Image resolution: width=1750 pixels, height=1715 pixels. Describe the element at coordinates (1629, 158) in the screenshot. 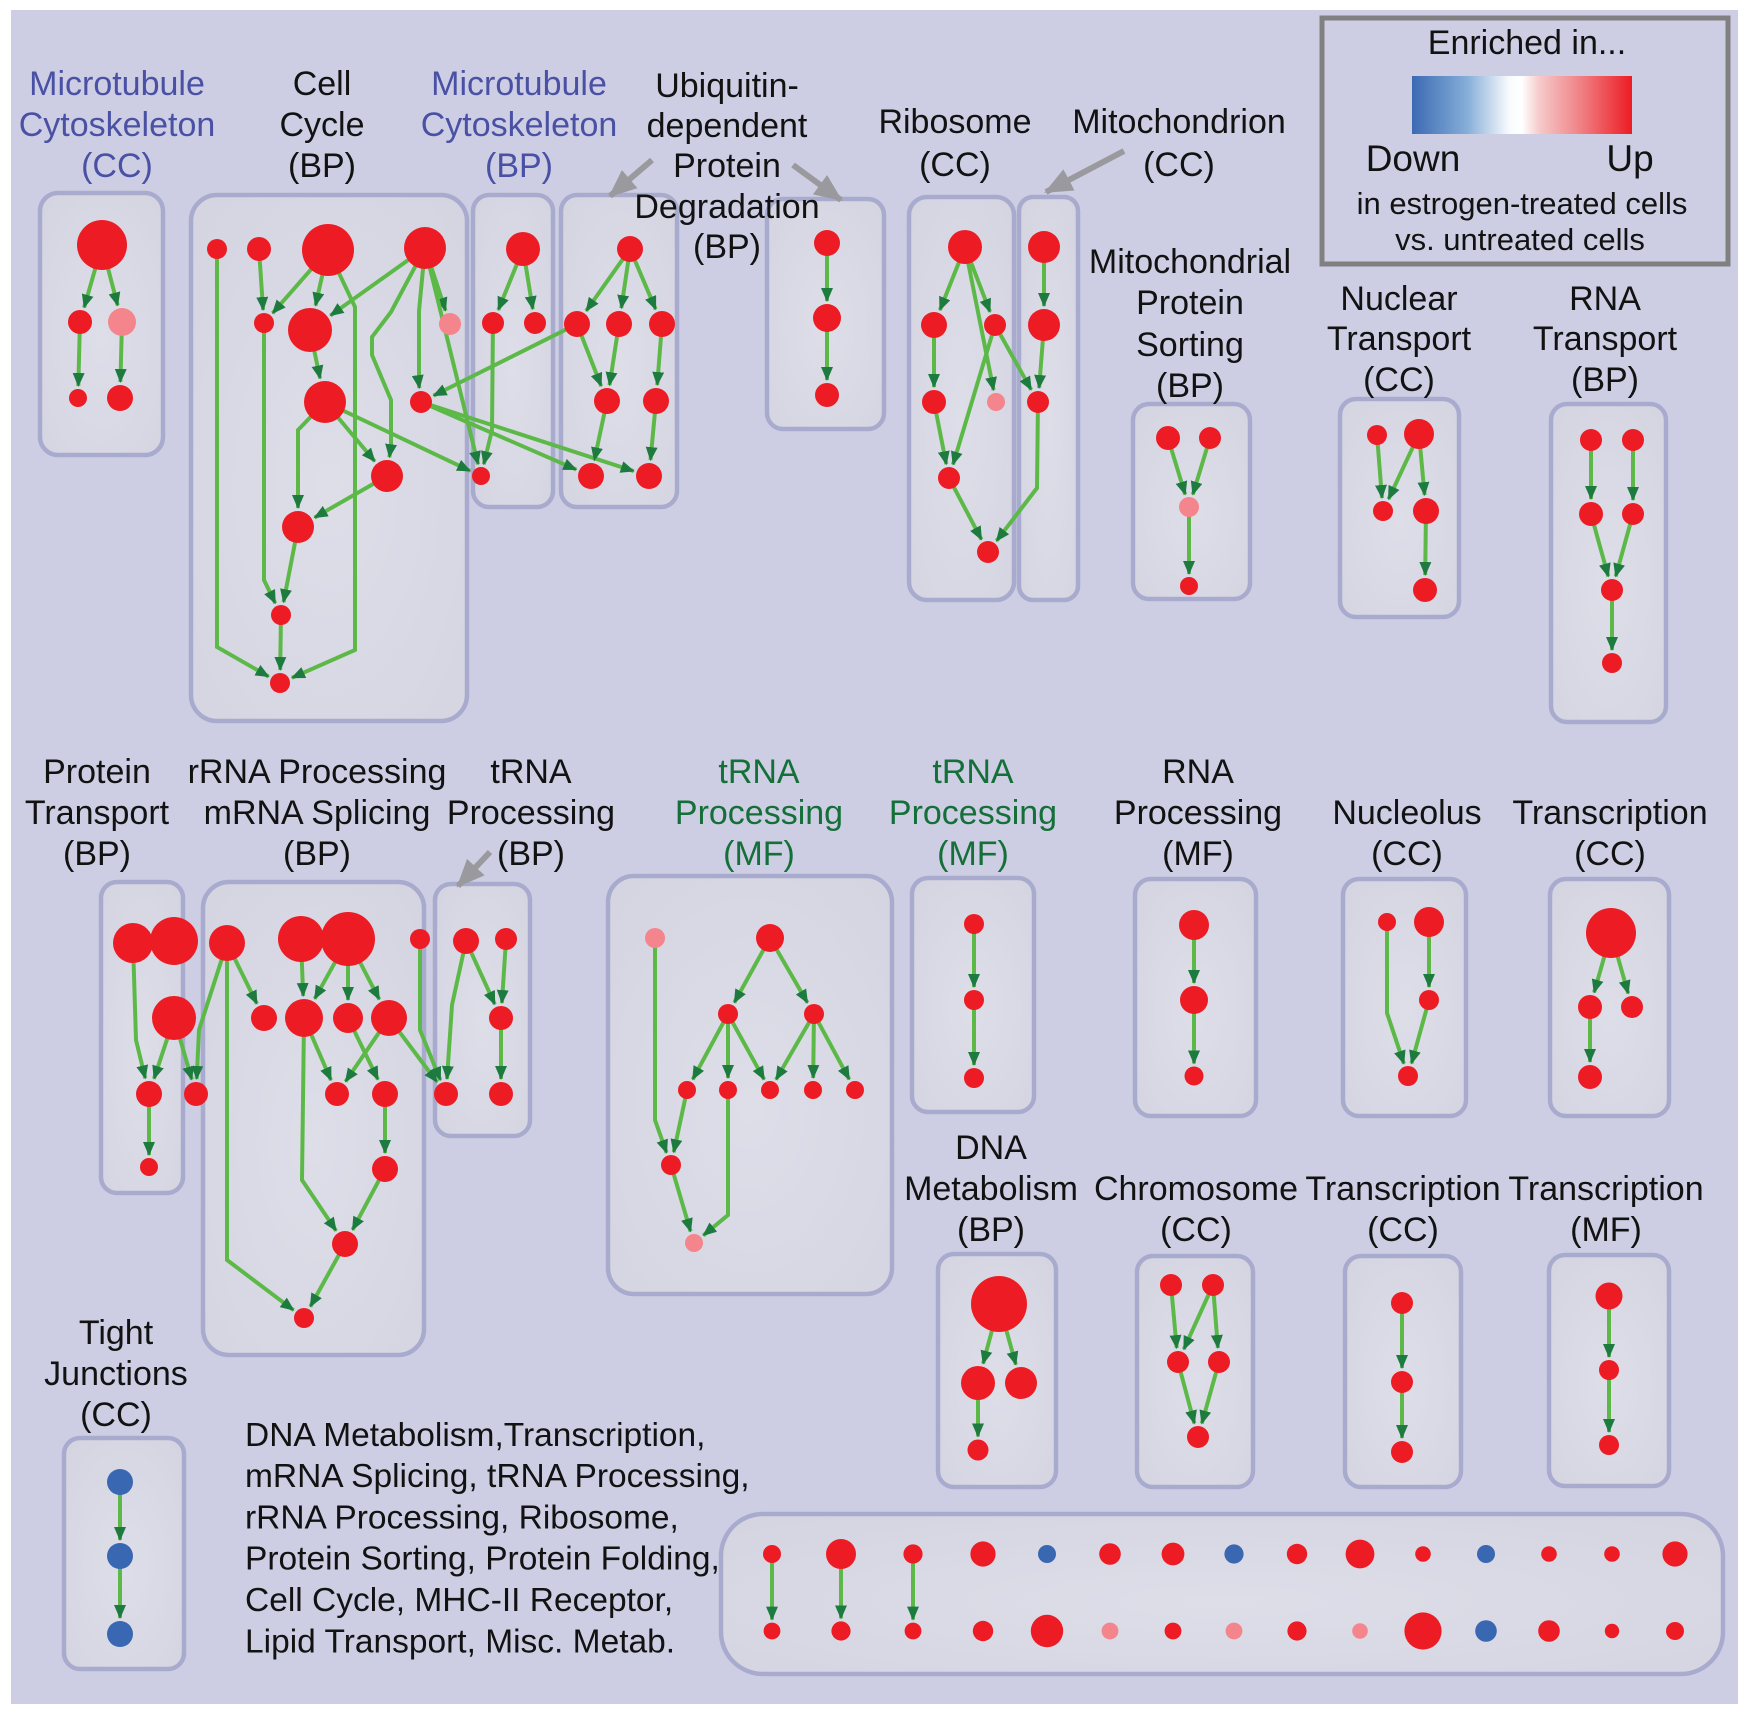

I see `svg-text: Up` at that location.